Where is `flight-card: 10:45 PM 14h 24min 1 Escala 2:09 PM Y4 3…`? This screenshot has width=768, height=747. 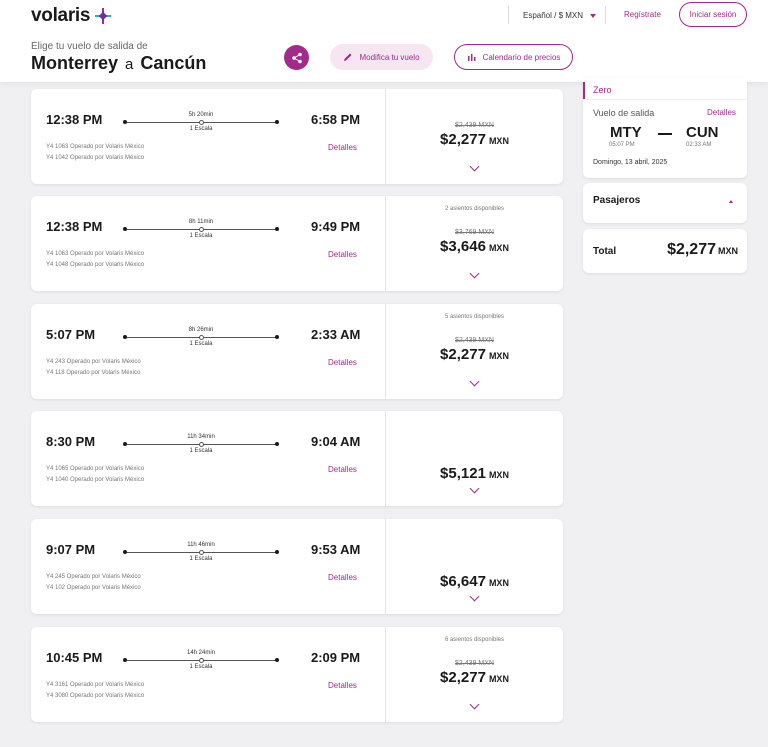 flight-card: 10:45 PM 14h 24min 1 Escala 2:09 PM Y4 3… is located at coordinates (297, 674).